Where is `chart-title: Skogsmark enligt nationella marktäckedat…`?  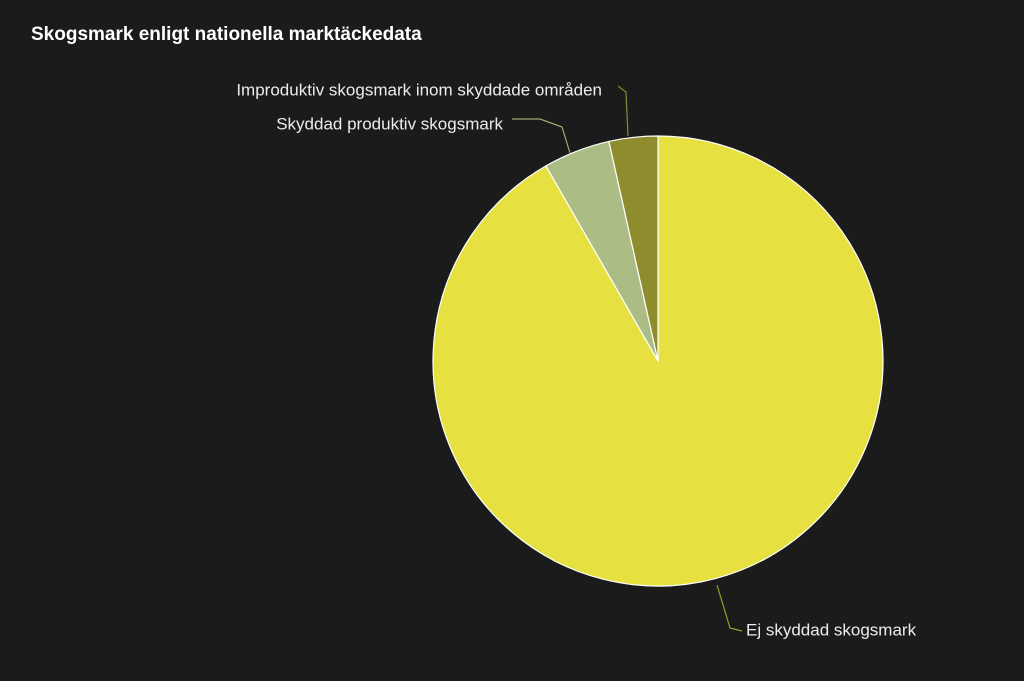 chart-title: Skogsmark enligt nationella marktäckedat… is located at coordinates (226, 34).